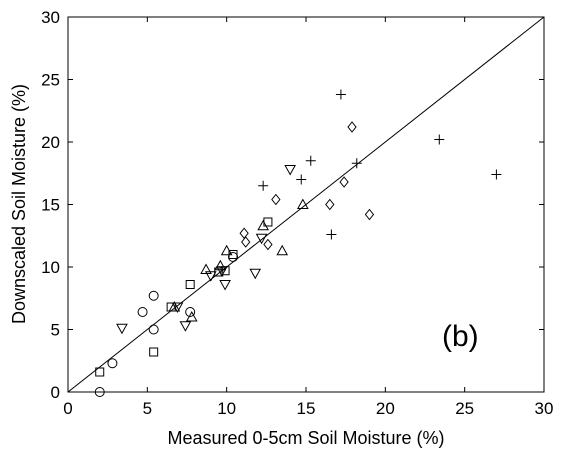  I want to click on panel-label: (b), so click(460, 336).